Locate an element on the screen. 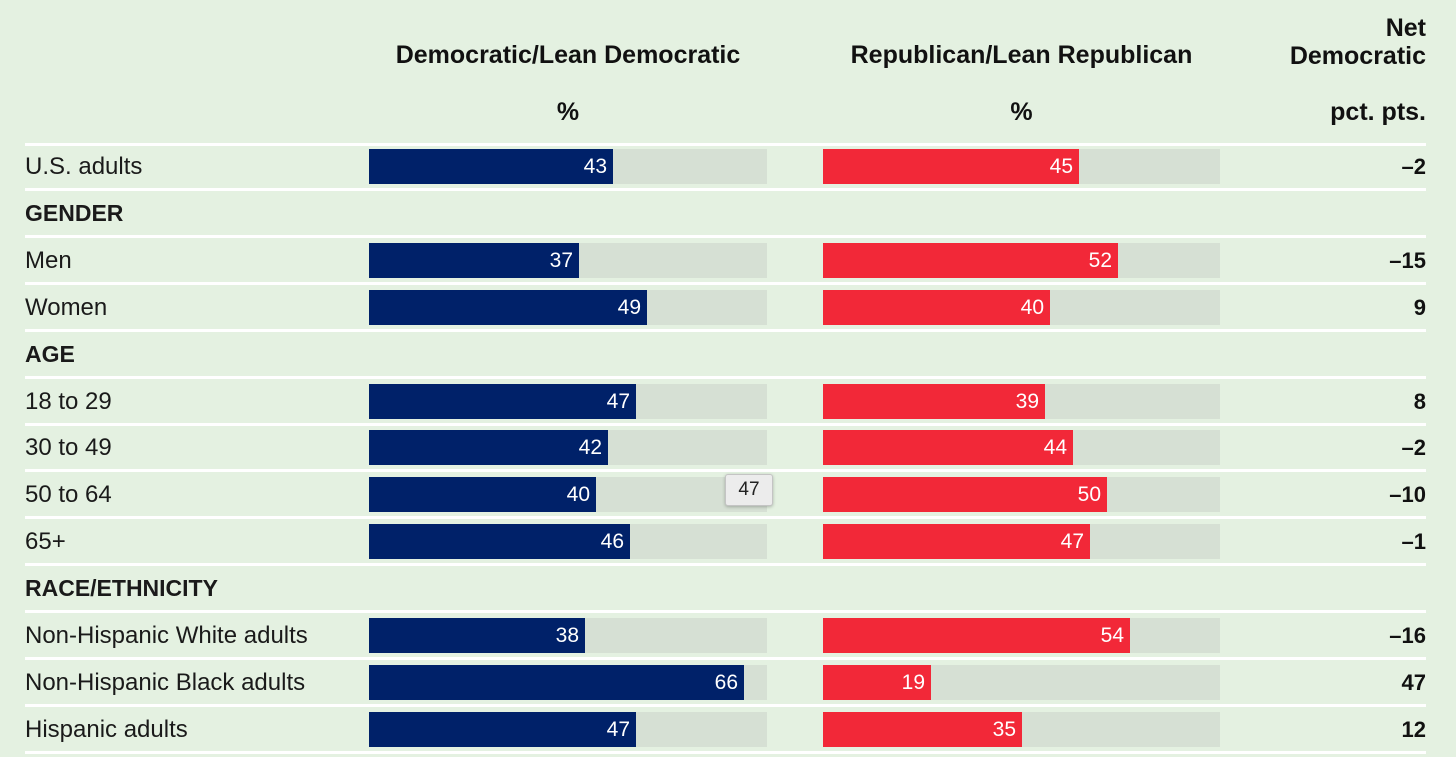  dem-track-30-to-49: 42 is located at coordinates (568, 447).